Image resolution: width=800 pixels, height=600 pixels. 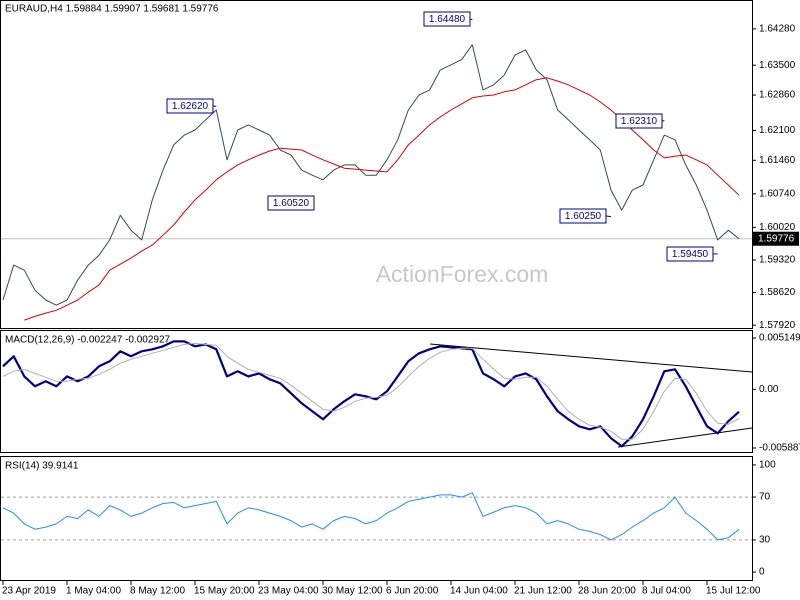 I want to click on annotation-label: 1.62310, so click(x=639, y=121).